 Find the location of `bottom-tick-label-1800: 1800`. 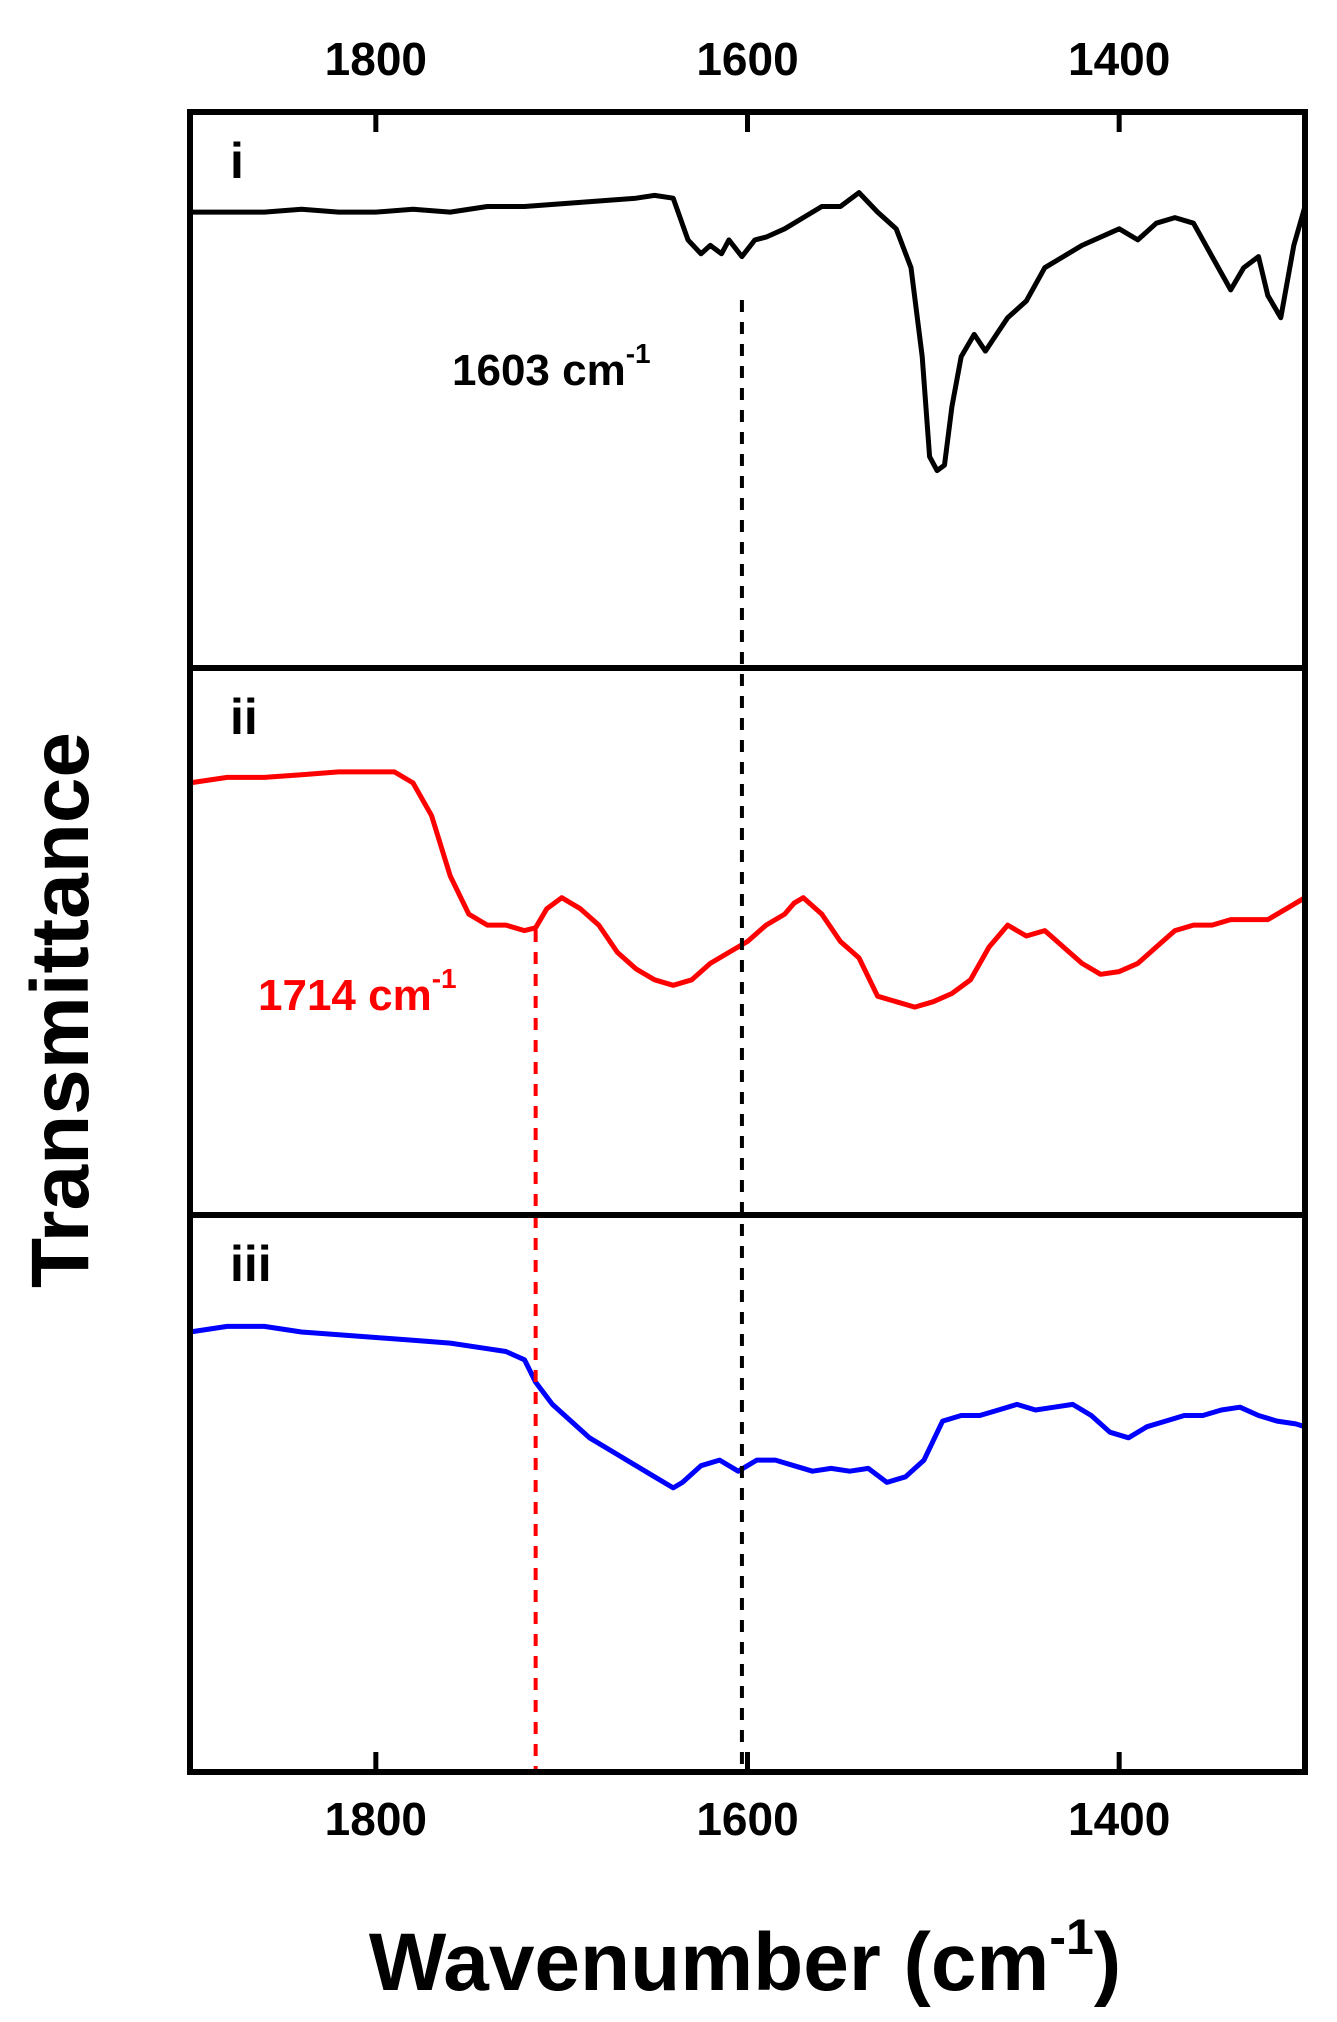

bottom-tick-label-1800: 1800 is located at coordinates (376, 1819).